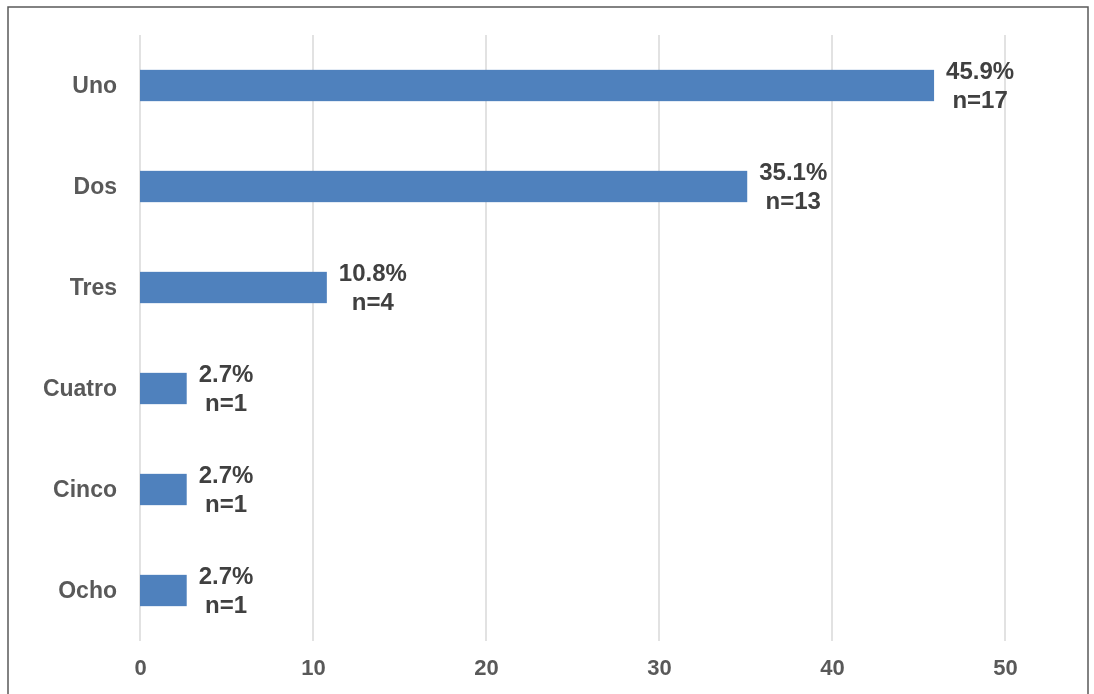  What do you see at coordinates (832, 667) in the screenshot?
I see `x-tick-label: 40` at bounding box center [832, 667].